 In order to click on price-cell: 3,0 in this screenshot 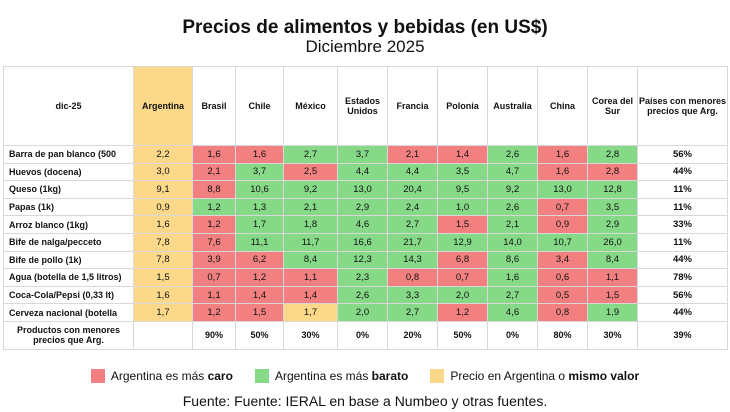, I will do `click(163, 172)`.